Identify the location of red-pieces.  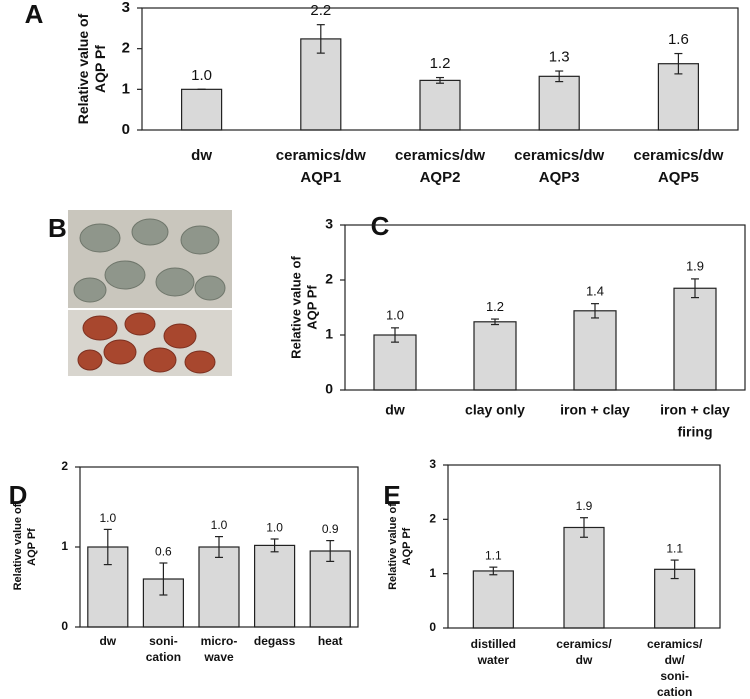
(146, 343).